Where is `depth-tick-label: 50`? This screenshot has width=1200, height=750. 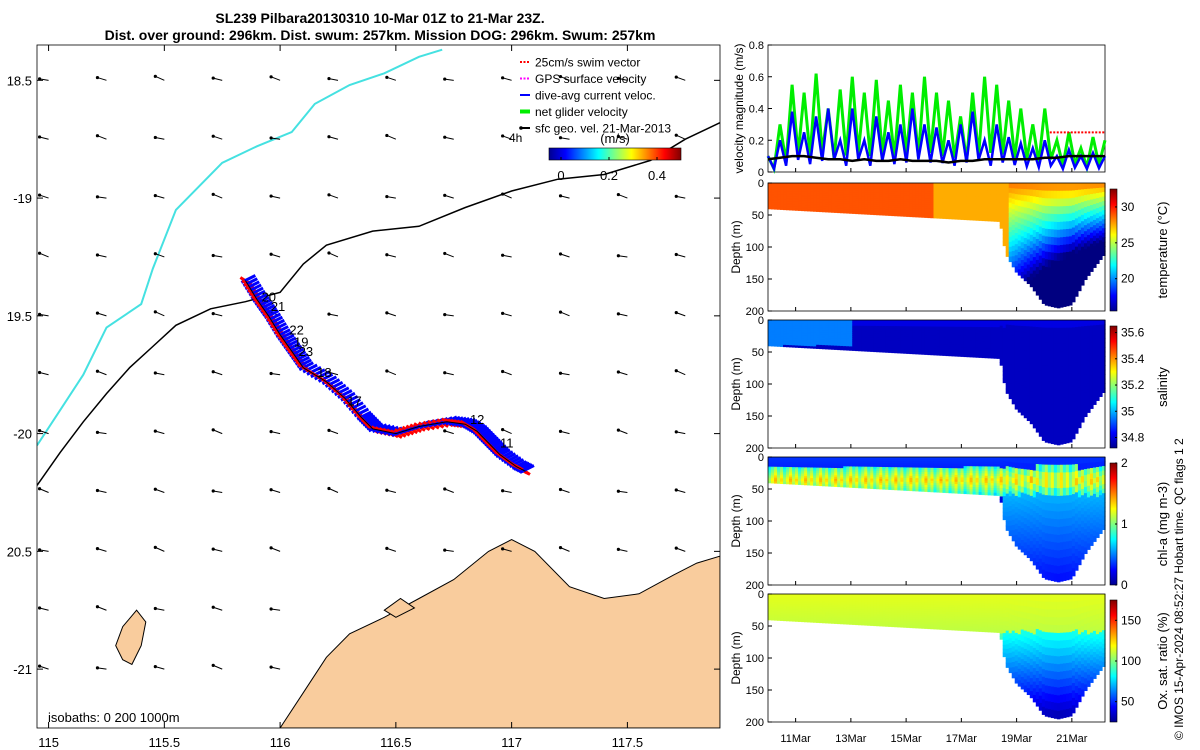 depth-tick-label: 50 is located at coordinates (758, 353).